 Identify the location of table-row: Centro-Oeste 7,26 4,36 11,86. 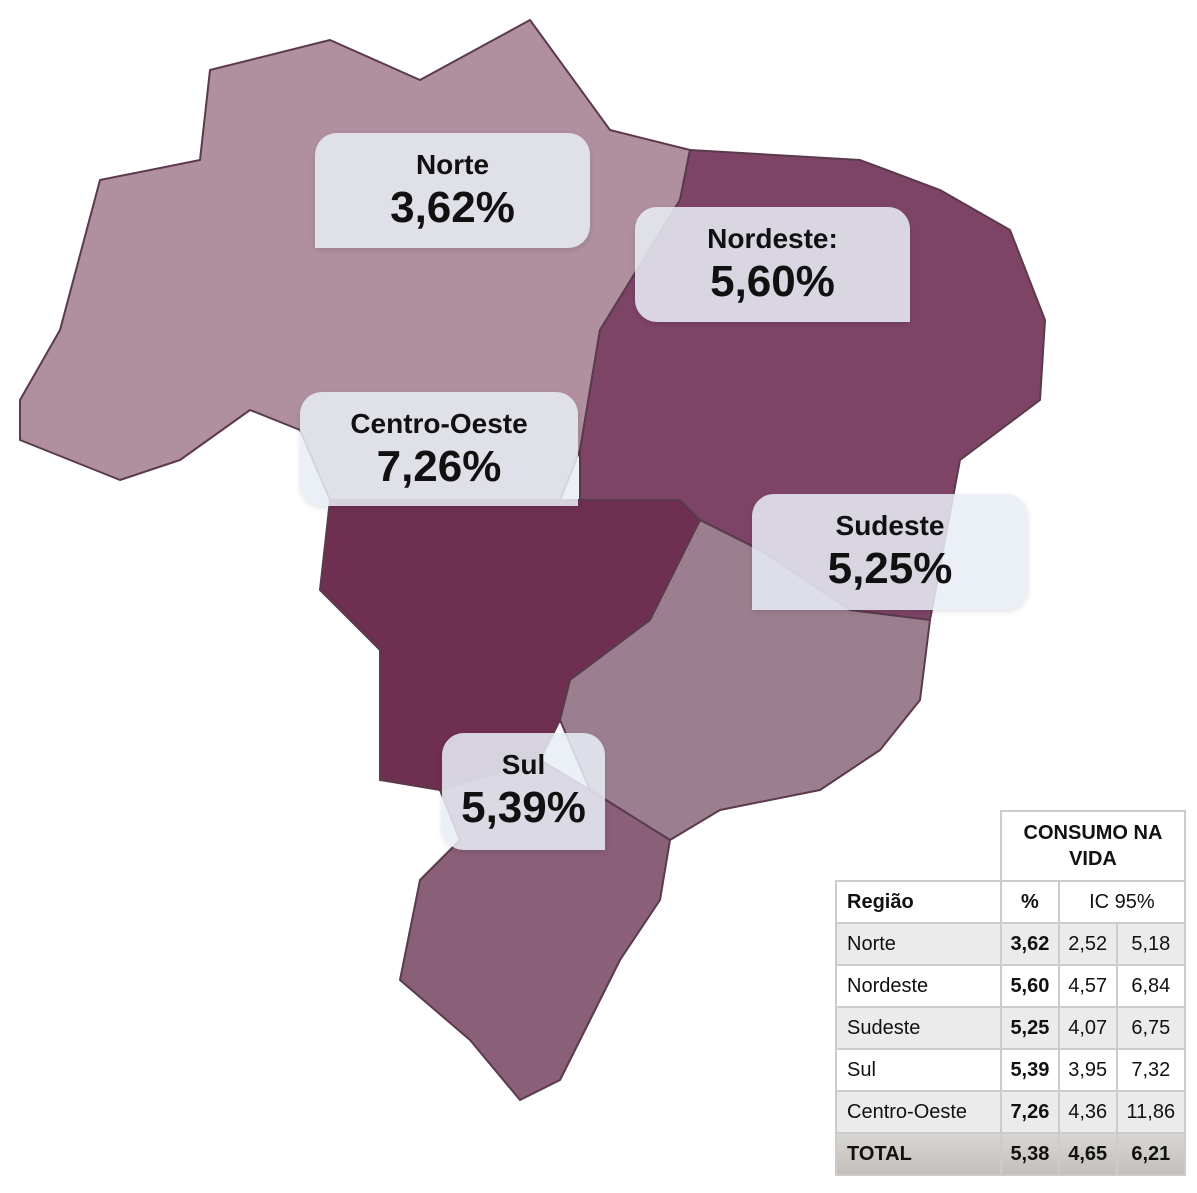
(1011, 1112).